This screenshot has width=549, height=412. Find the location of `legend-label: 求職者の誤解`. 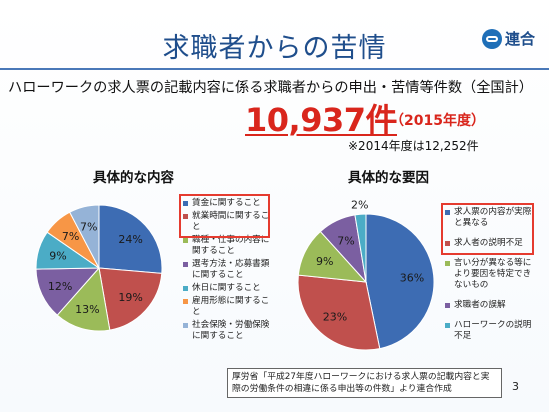

legend-label: 求職者の誤解 is located at coordinates (480, 305).